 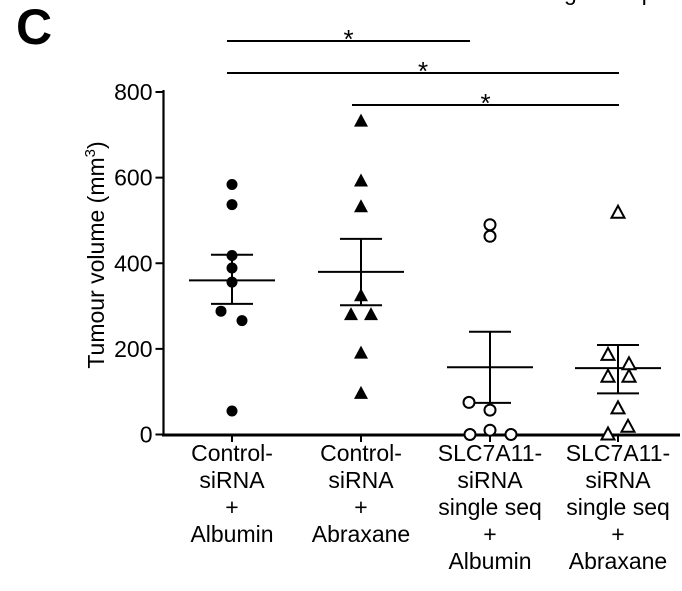 I want to click on y-tick-label: 400, so click(x=133, y=263).